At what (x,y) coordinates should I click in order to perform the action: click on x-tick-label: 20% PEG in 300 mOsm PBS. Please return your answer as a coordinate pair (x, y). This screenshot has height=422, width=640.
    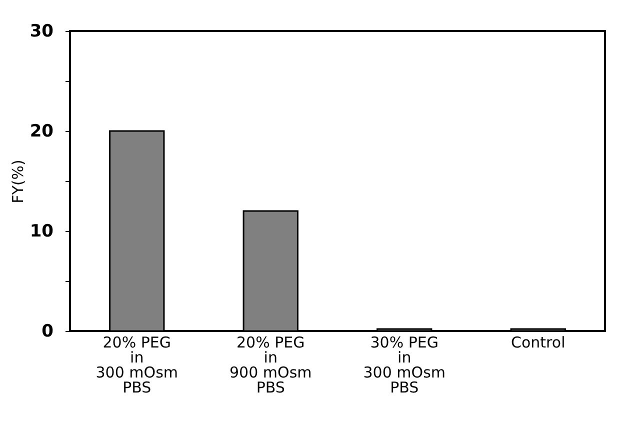
    Looking at the image, I should click on (137, 365).